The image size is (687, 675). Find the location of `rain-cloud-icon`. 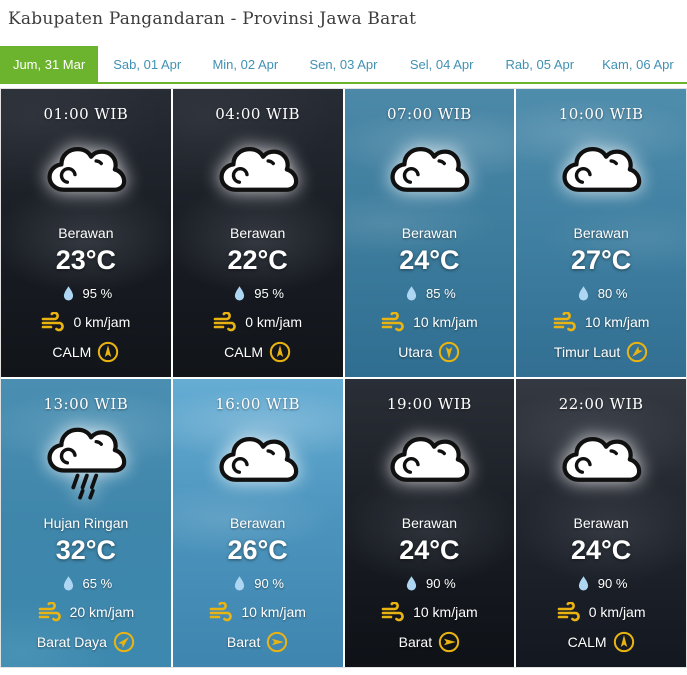

rain-cloud-icon is located at coordinates (86, 462).